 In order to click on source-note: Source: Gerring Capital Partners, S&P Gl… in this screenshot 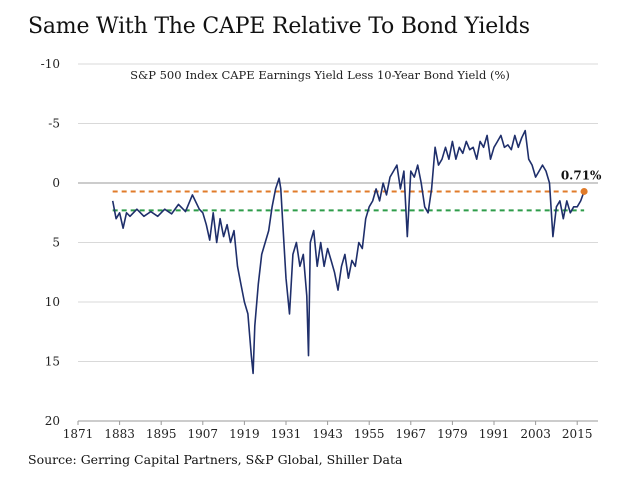, I will do `click(215, 459)`.